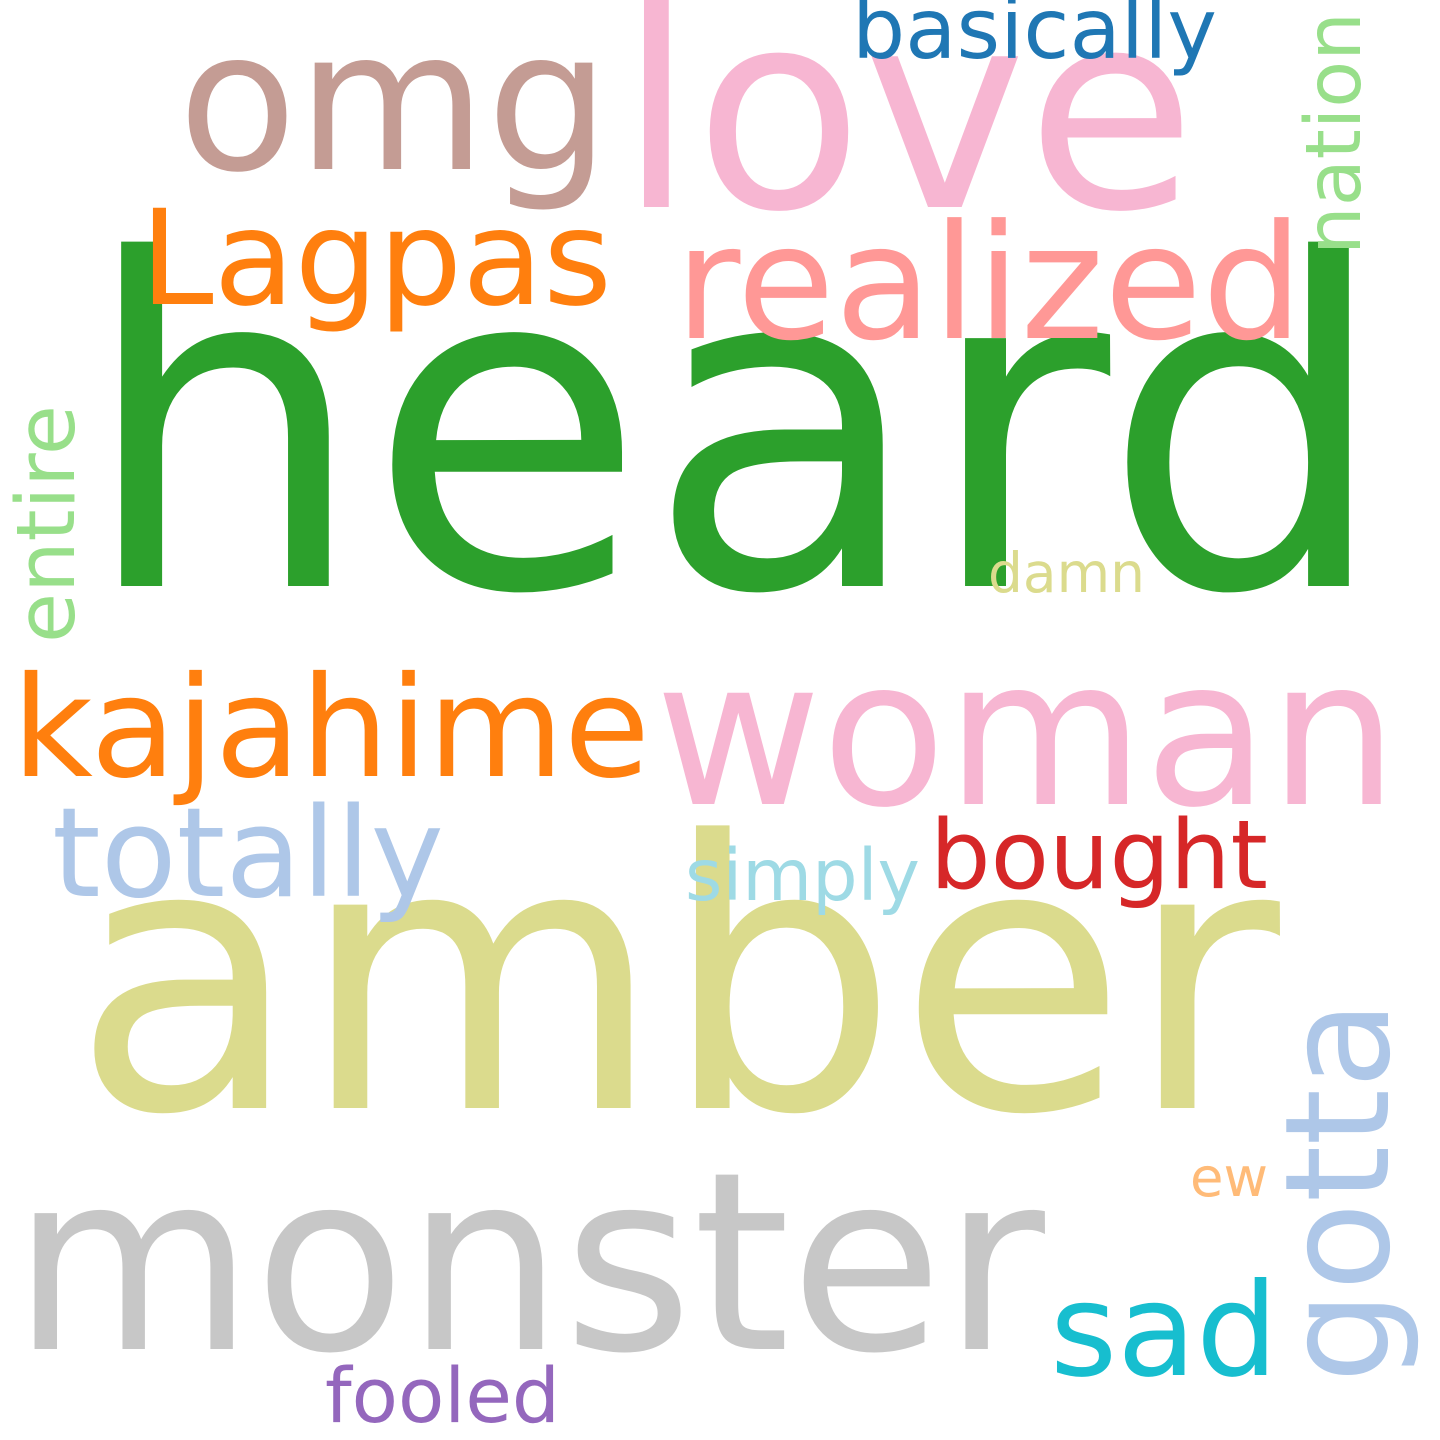  Describe the element at coordinates (1164, 1330) in the screenshot. I see `word-sad: sad` at that location.